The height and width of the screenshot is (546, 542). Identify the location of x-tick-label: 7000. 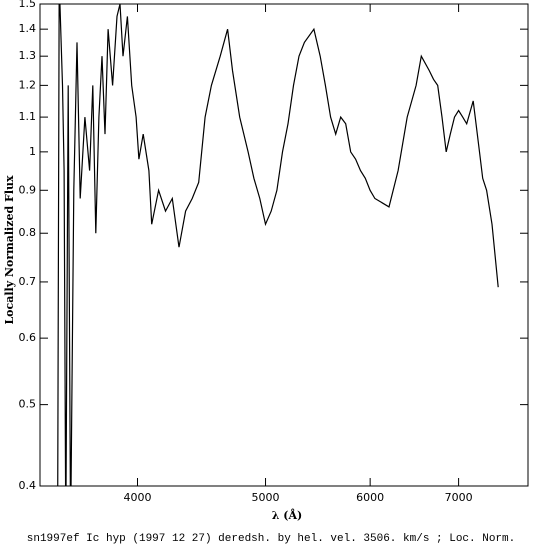
(459, 497).